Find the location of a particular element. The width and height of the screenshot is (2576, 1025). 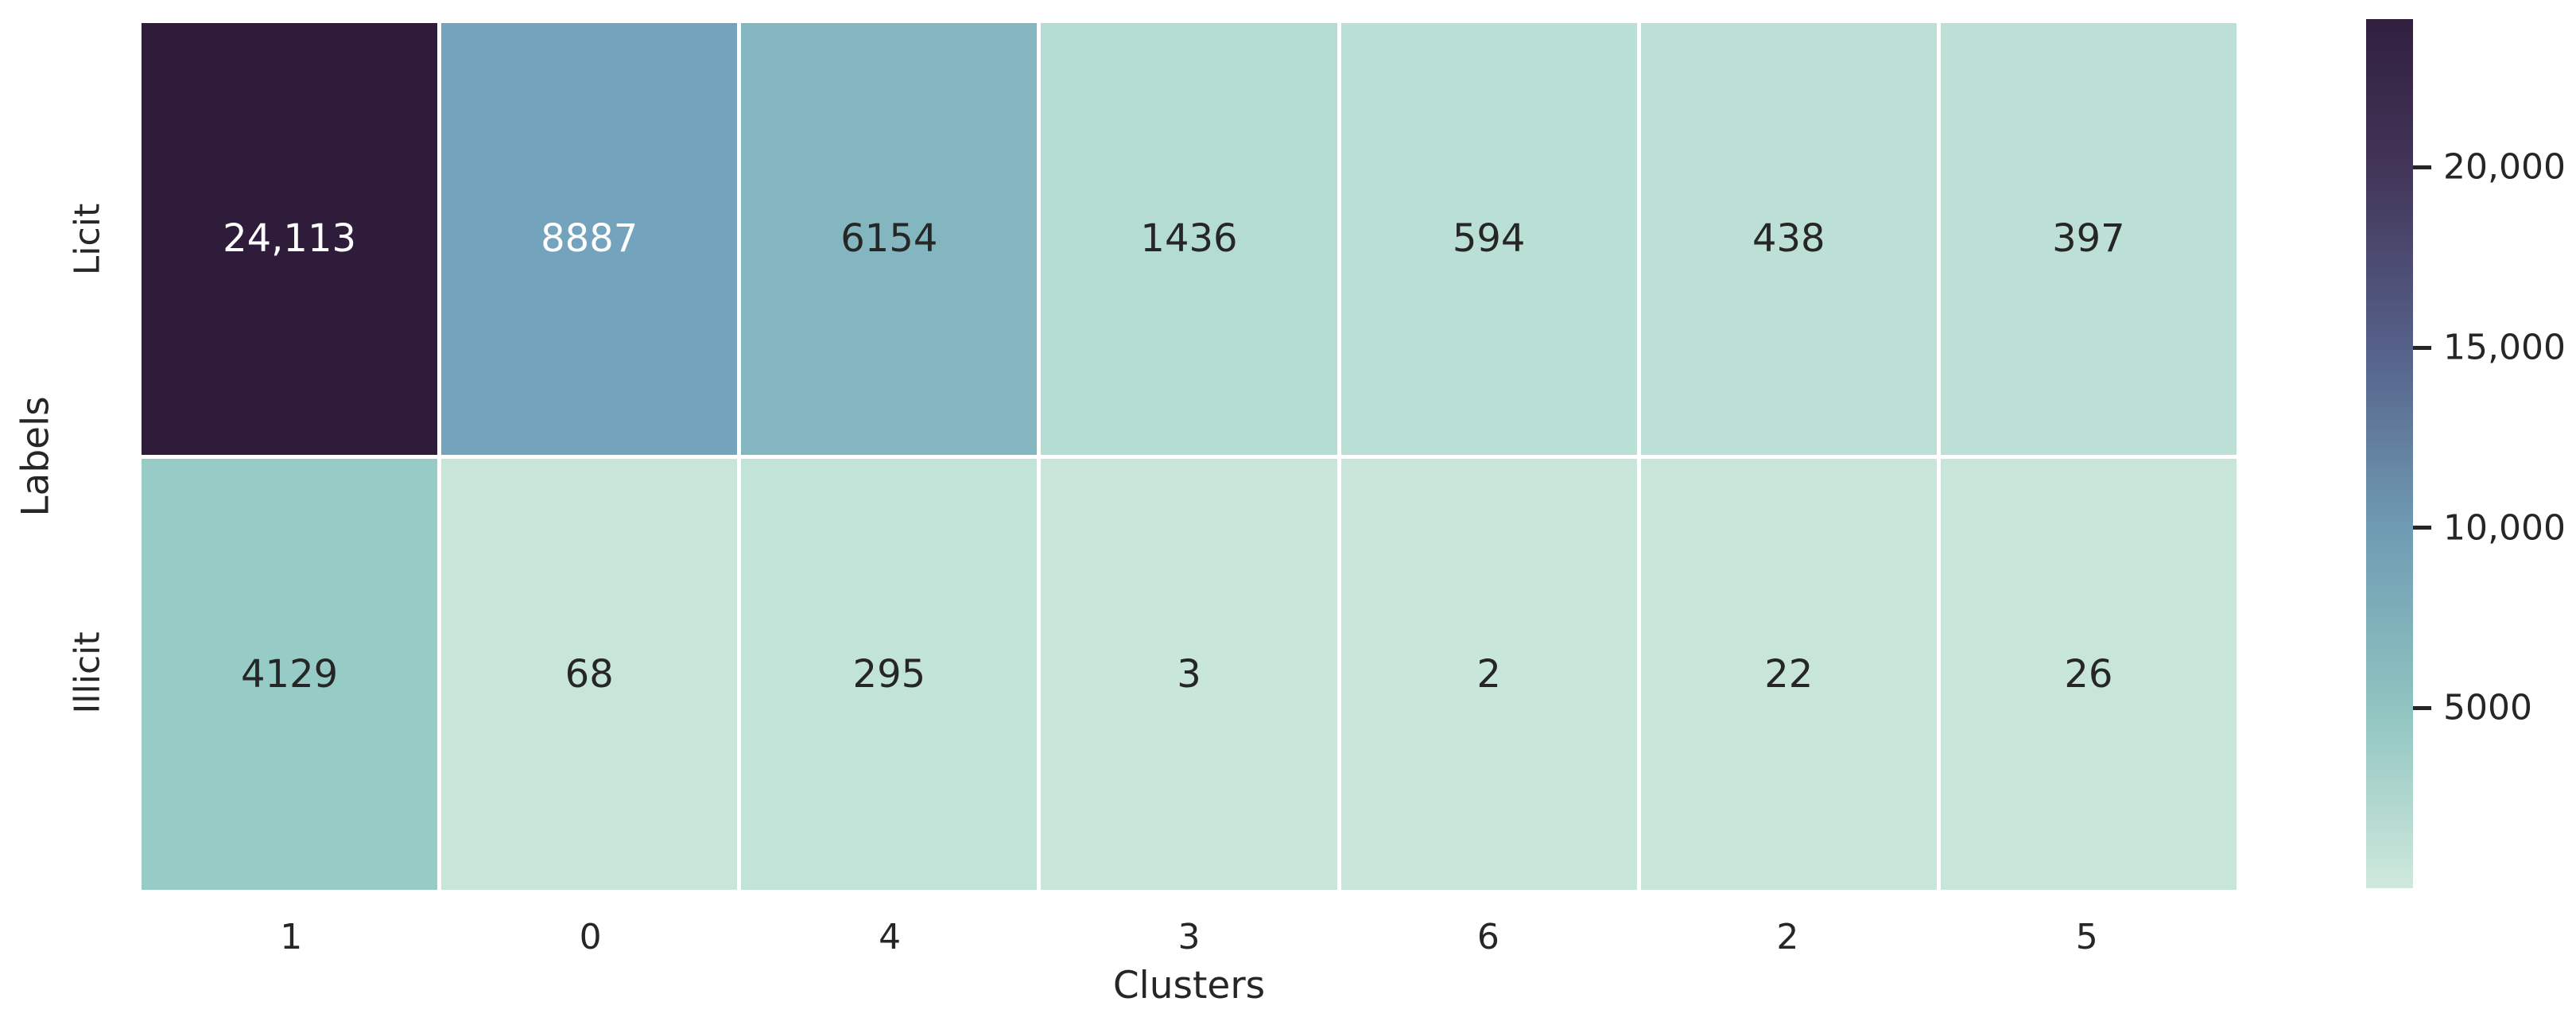

colorbar-tick-label: 20,000 is located at coordinates (2504, 167).